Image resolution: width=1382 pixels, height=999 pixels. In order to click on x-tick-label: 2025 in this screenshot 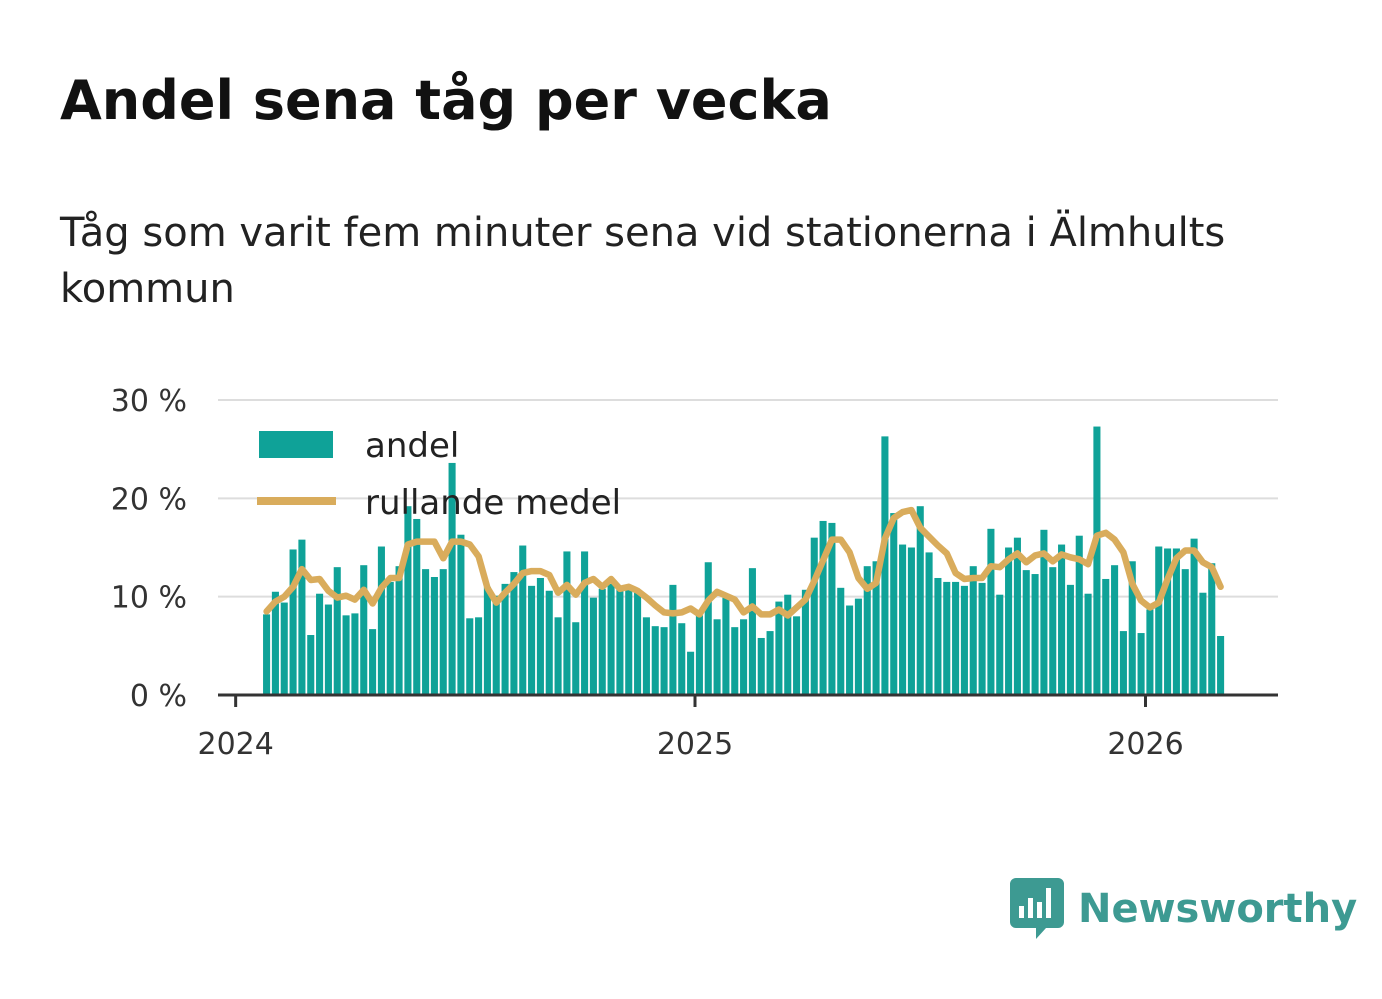, I will do `click(695, 744)`.